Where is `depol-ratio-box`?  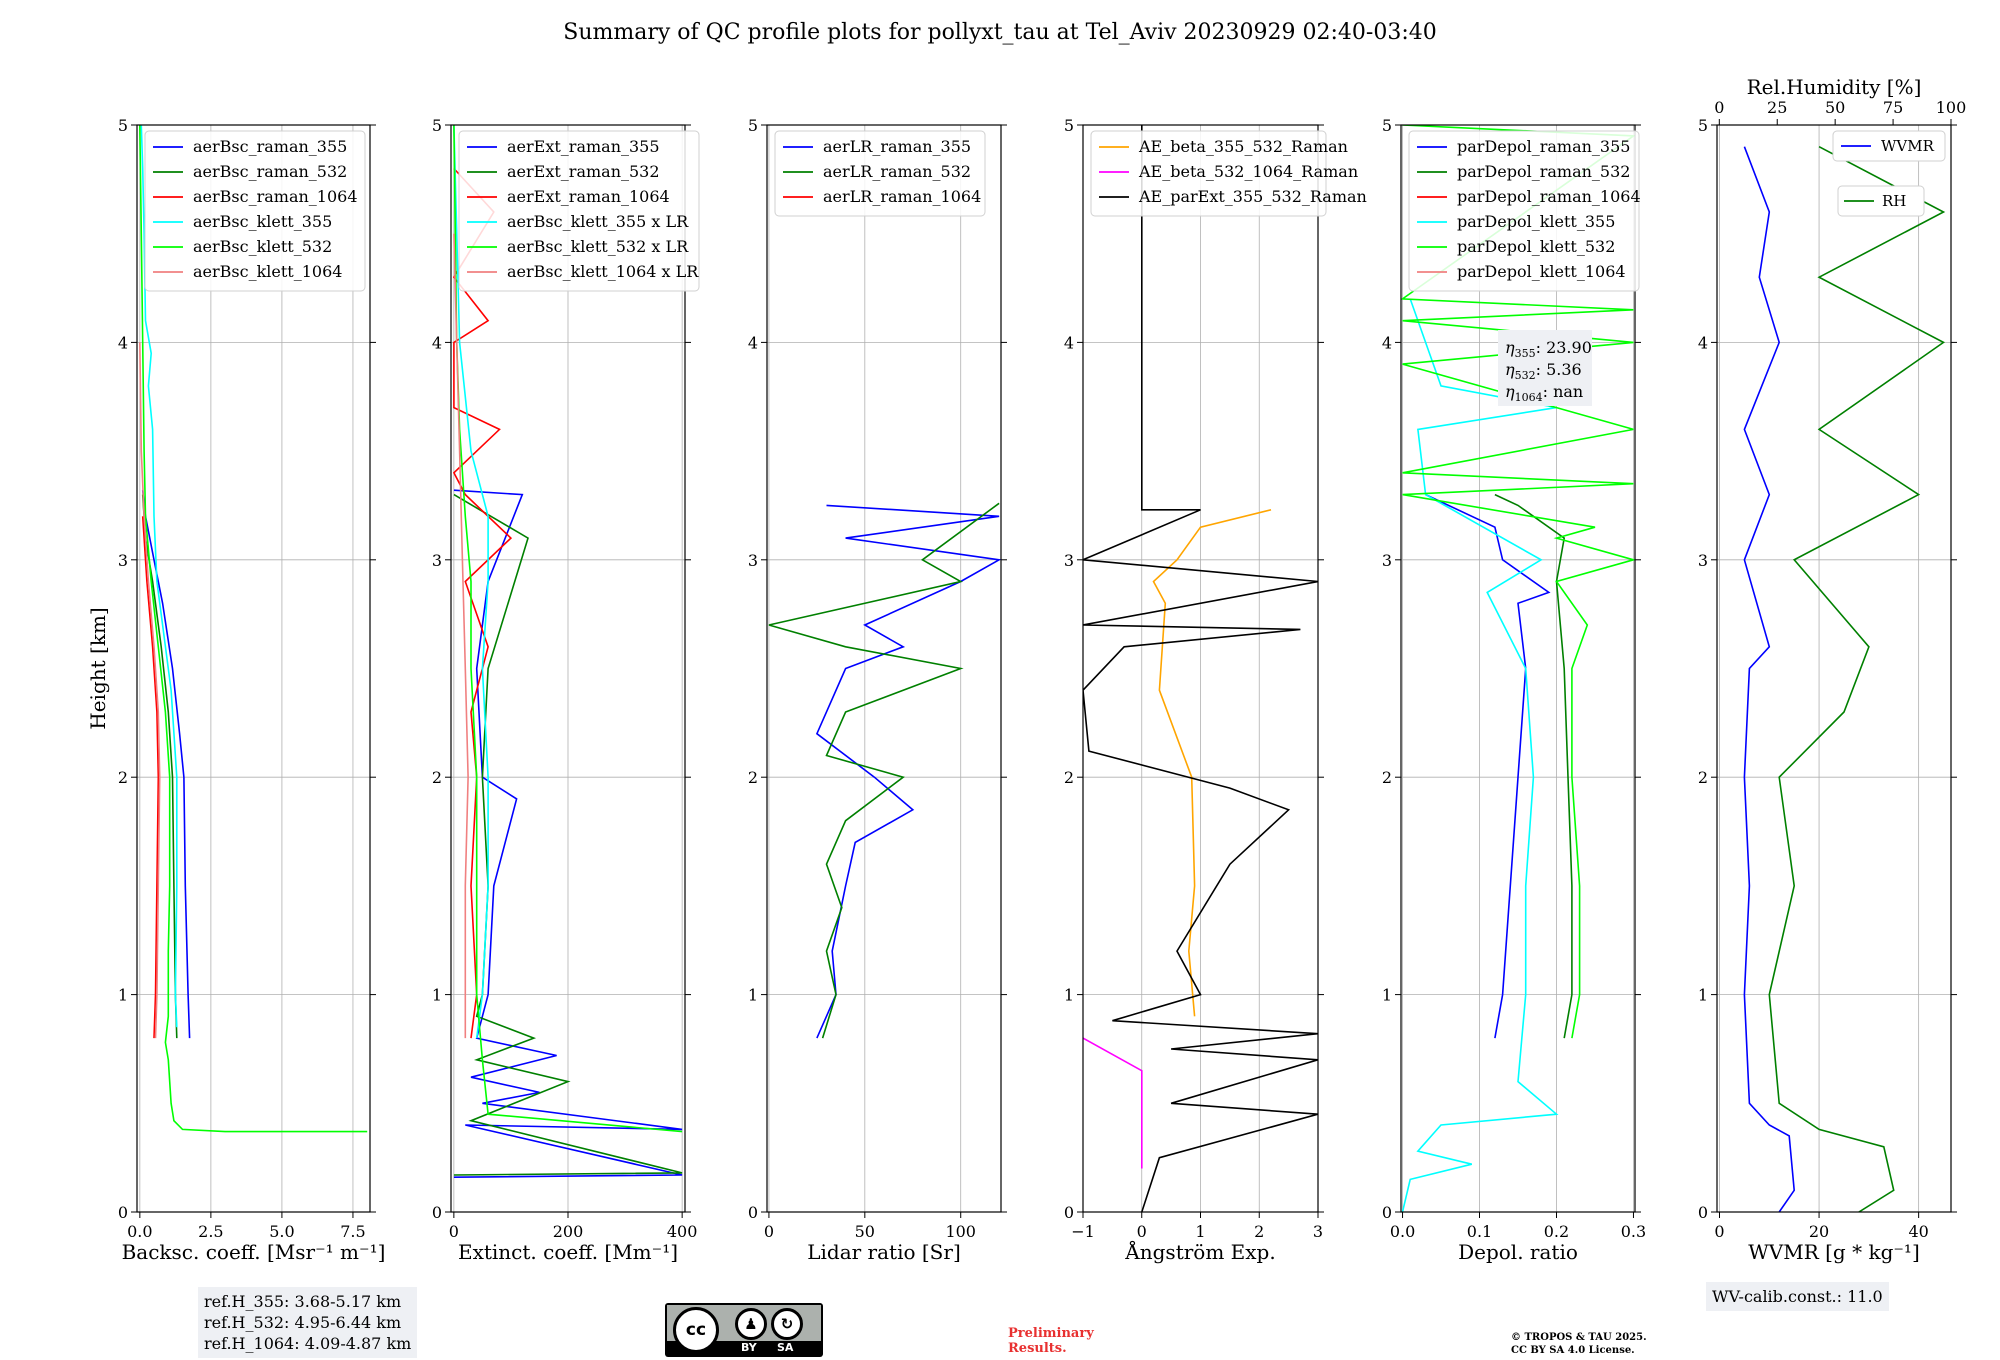
depol-ratio-box is located at coordinates (1545, 368).